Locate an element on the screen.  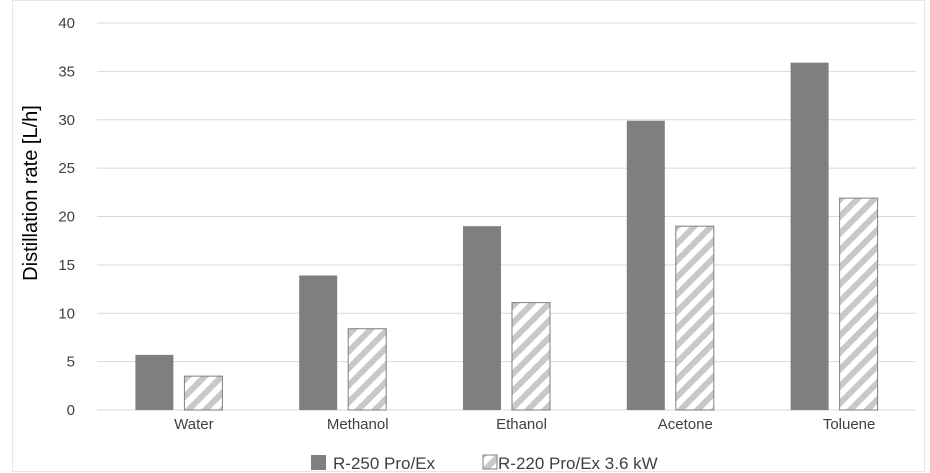
y-axis-ticks: 0 5 10 15 20 25 30 35 40 is located at coordinates (66, 217).